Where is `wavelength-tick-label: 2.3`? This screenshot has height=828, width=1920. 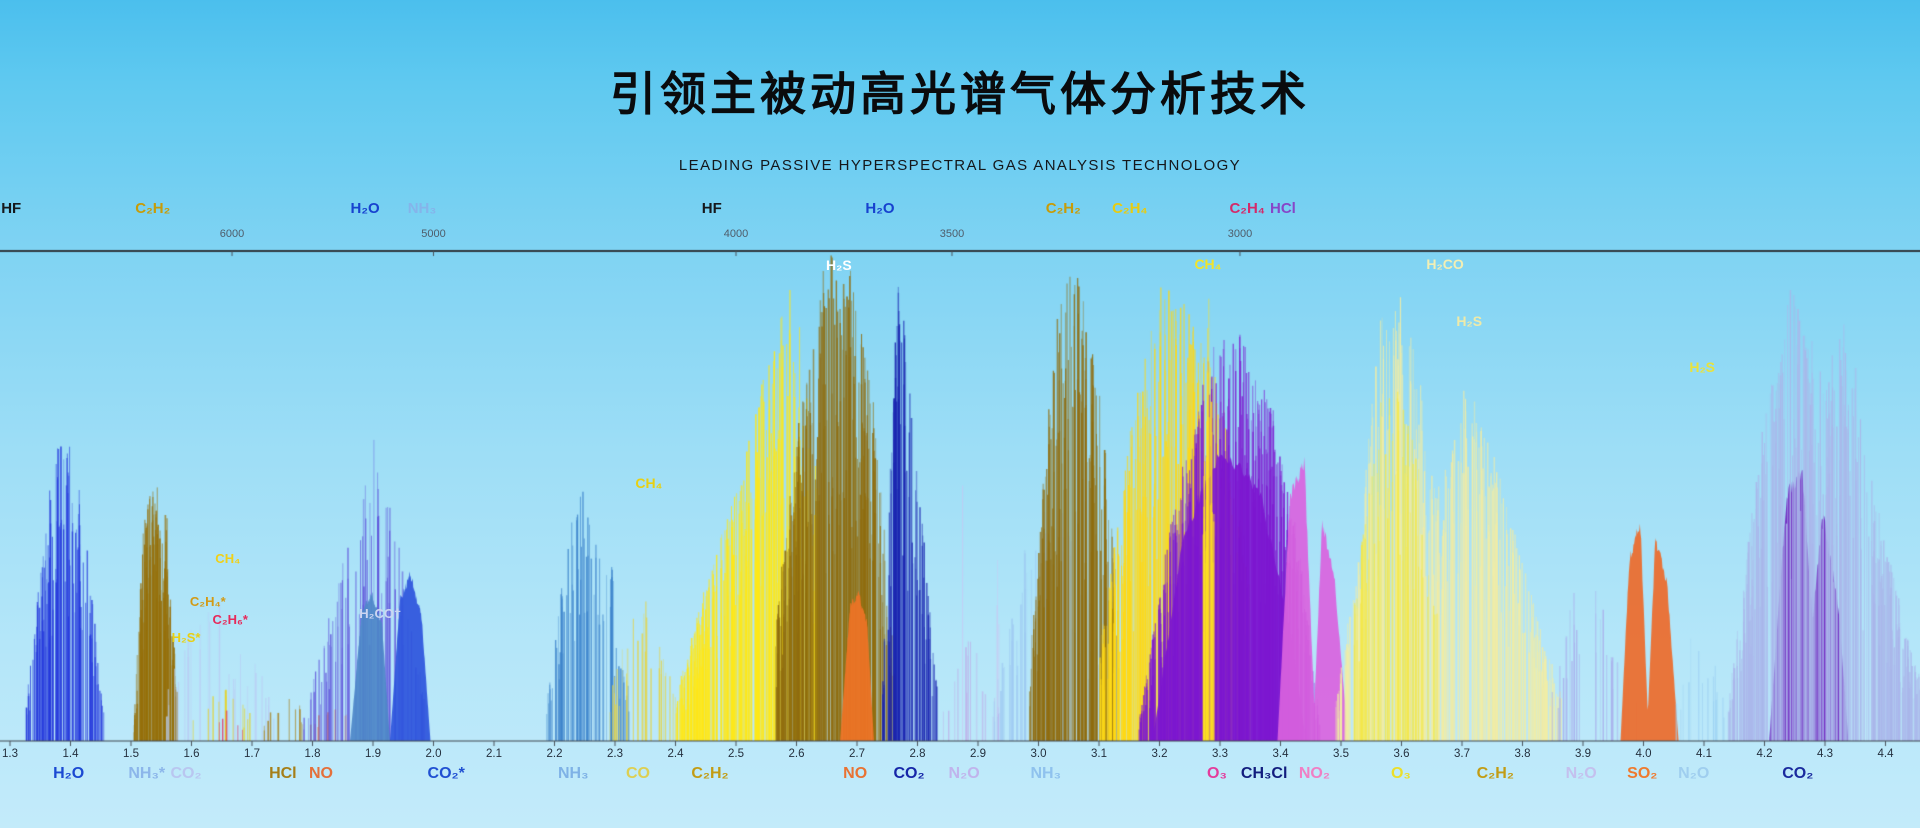
wavelength-tick-label: 2.3 is located at coordinates (615, 754).